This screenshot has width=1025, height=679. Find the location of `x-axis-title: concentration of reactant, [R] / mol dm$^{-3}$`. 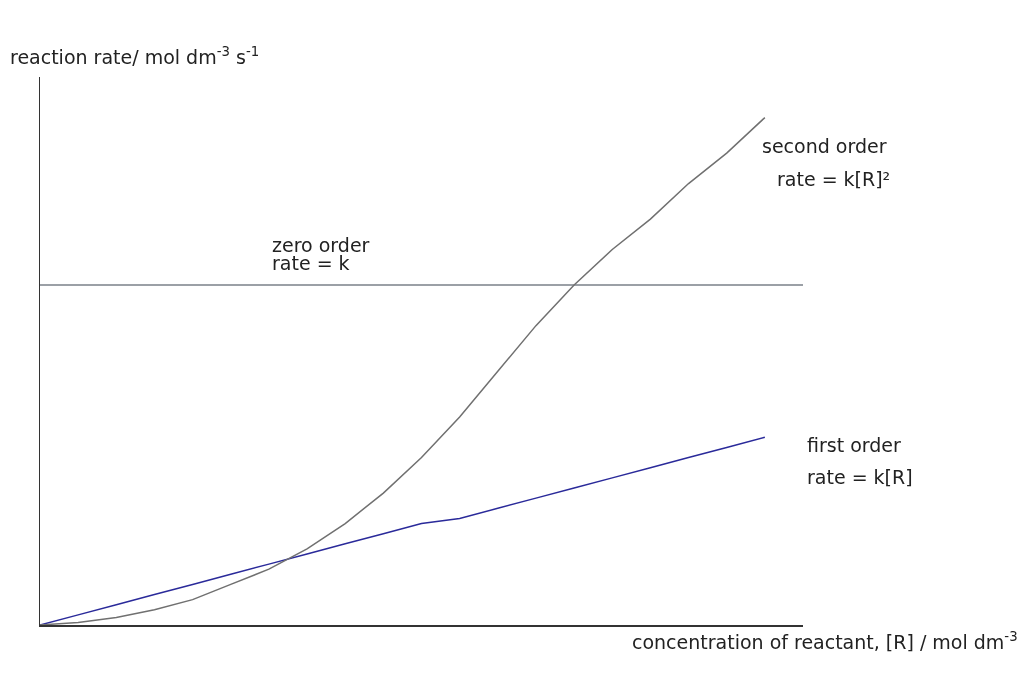

x-axis-title: concentration of reactant, [R] / mol dm$^{-3}$ is located at coordinates (825, 641).